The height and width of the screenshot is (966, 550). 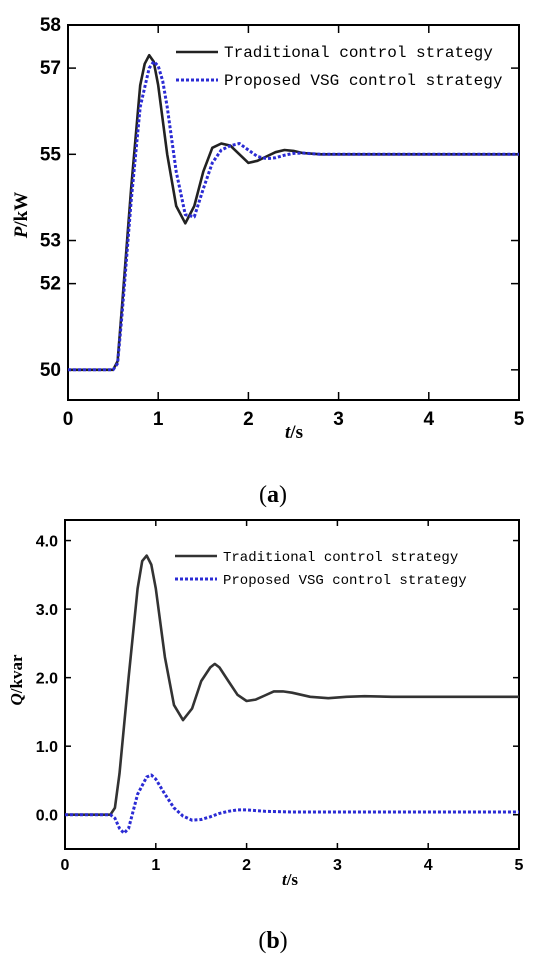 What do you see at coordinates (47, 610) in the screenshot?
I see `y-tick-label-b: 3.0` at bounding box center [47, 610].